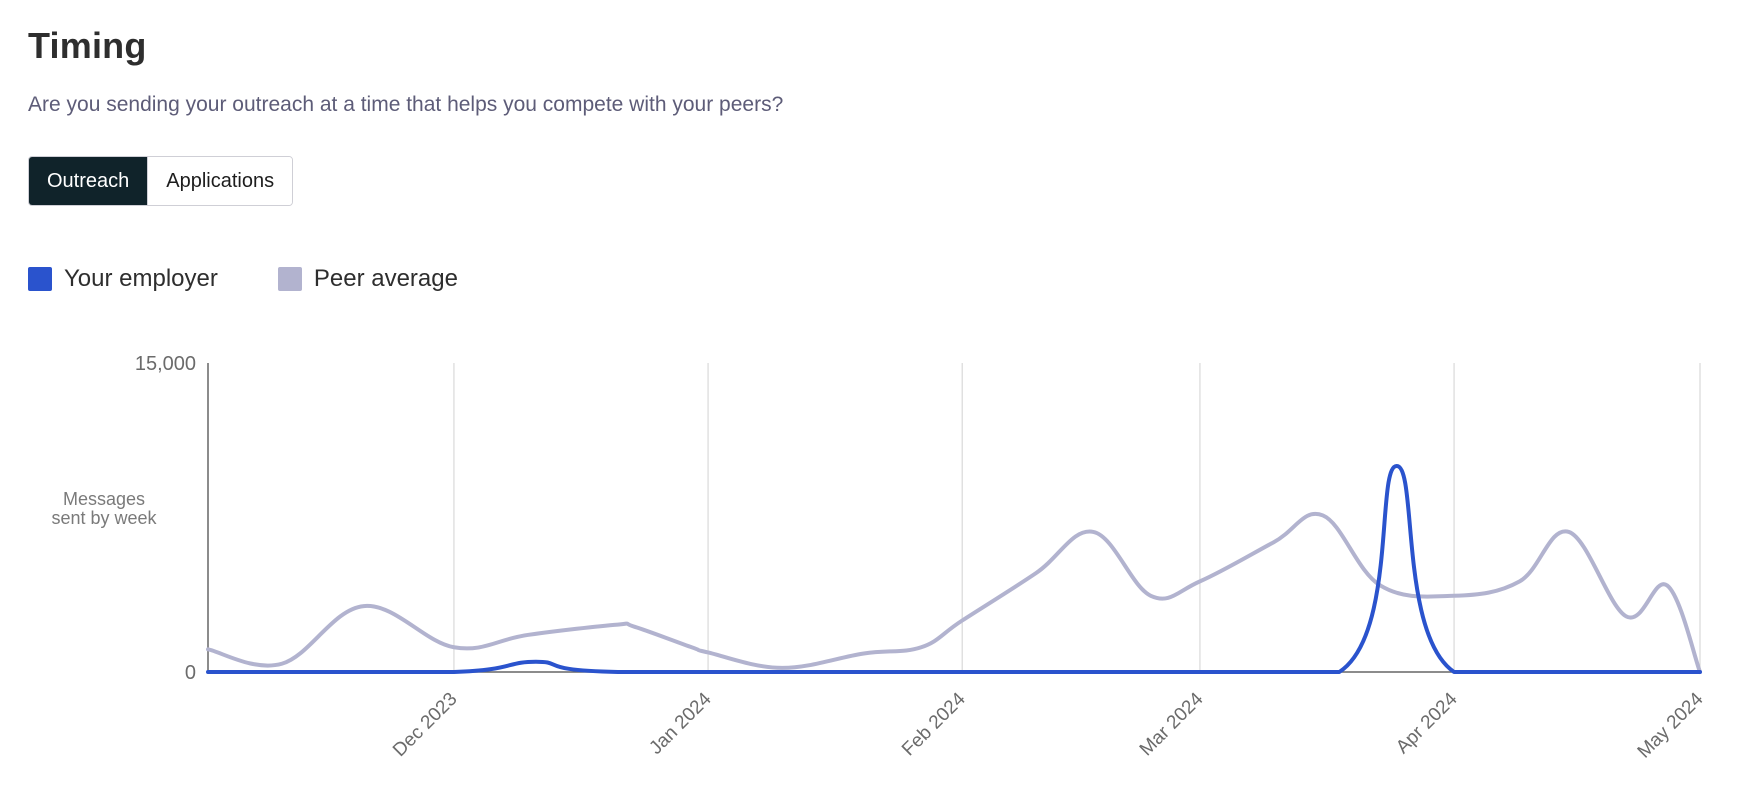  What do you see at coordinates (1172, 724) in the screenshot?
I see `x-tick-label: Mar 2024` at bounding box center [1172, 724].